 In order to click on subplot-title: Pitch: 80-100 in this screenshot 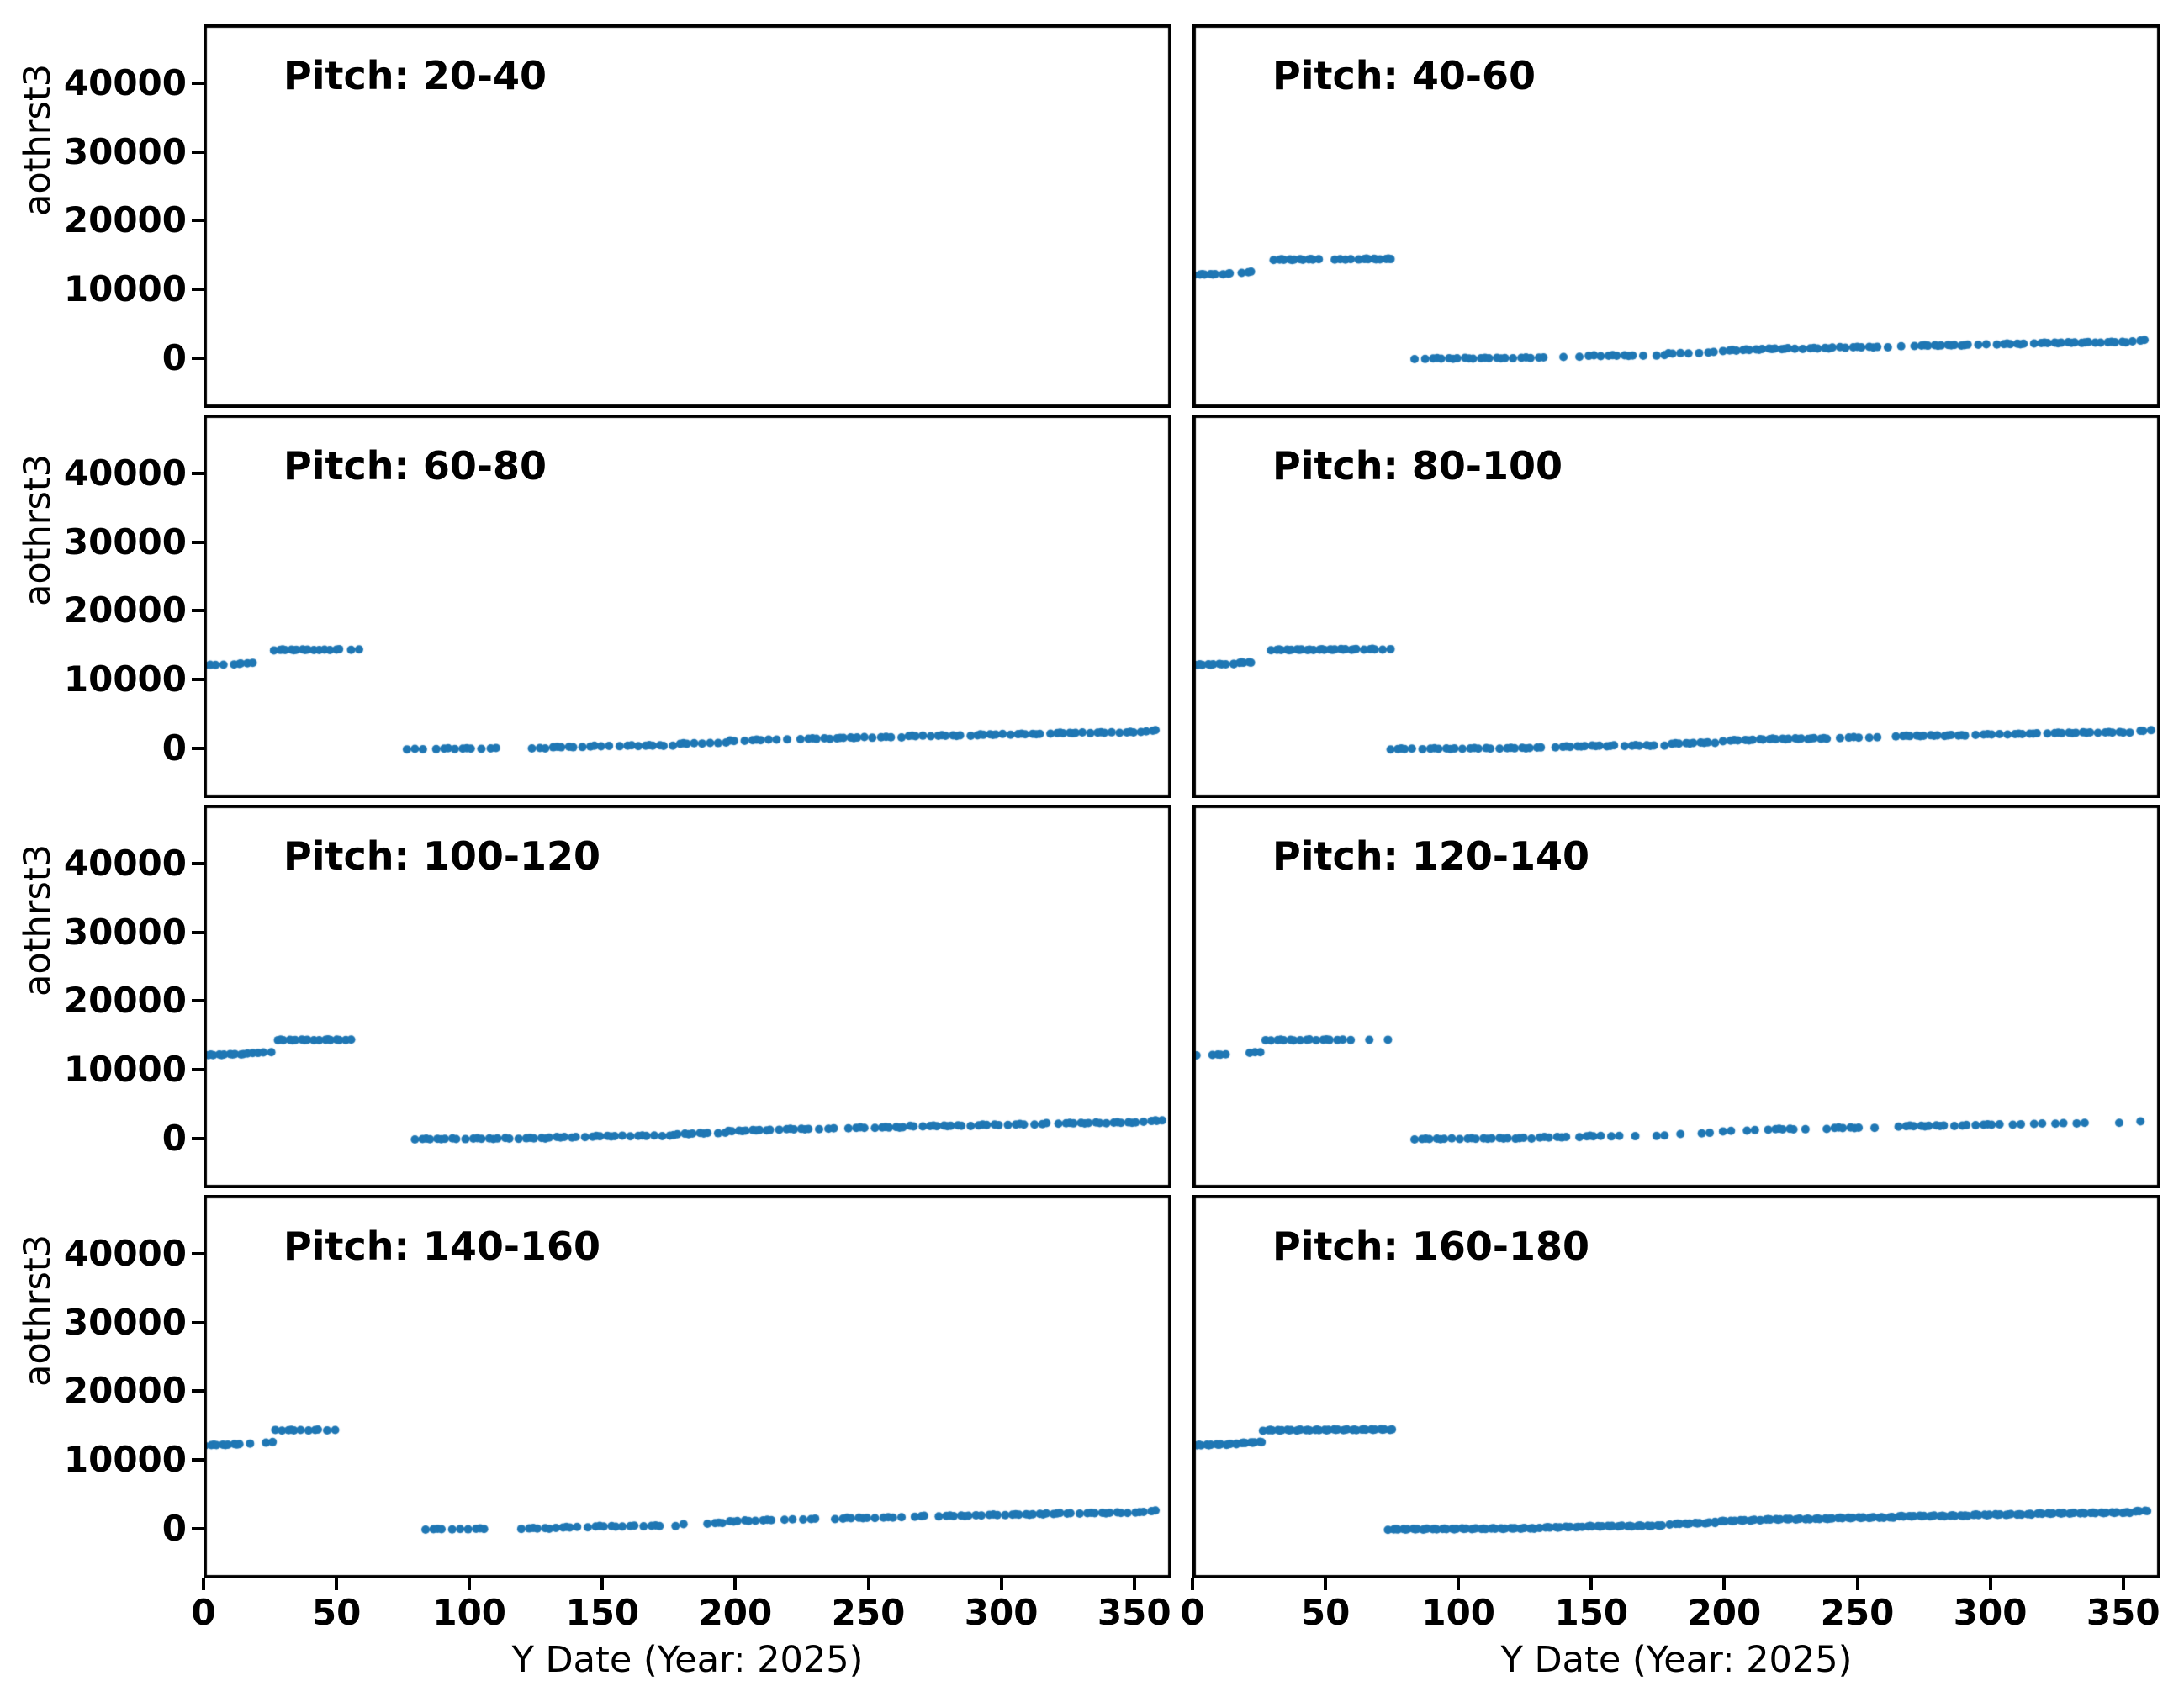, I will do `click(1417, 466)`.